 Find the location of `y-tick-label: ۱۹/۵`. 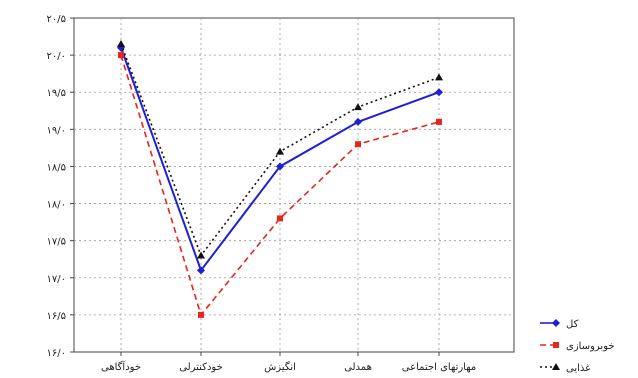

y-tick-label: ۱۹/۵ is located at coordinates (56, 93).